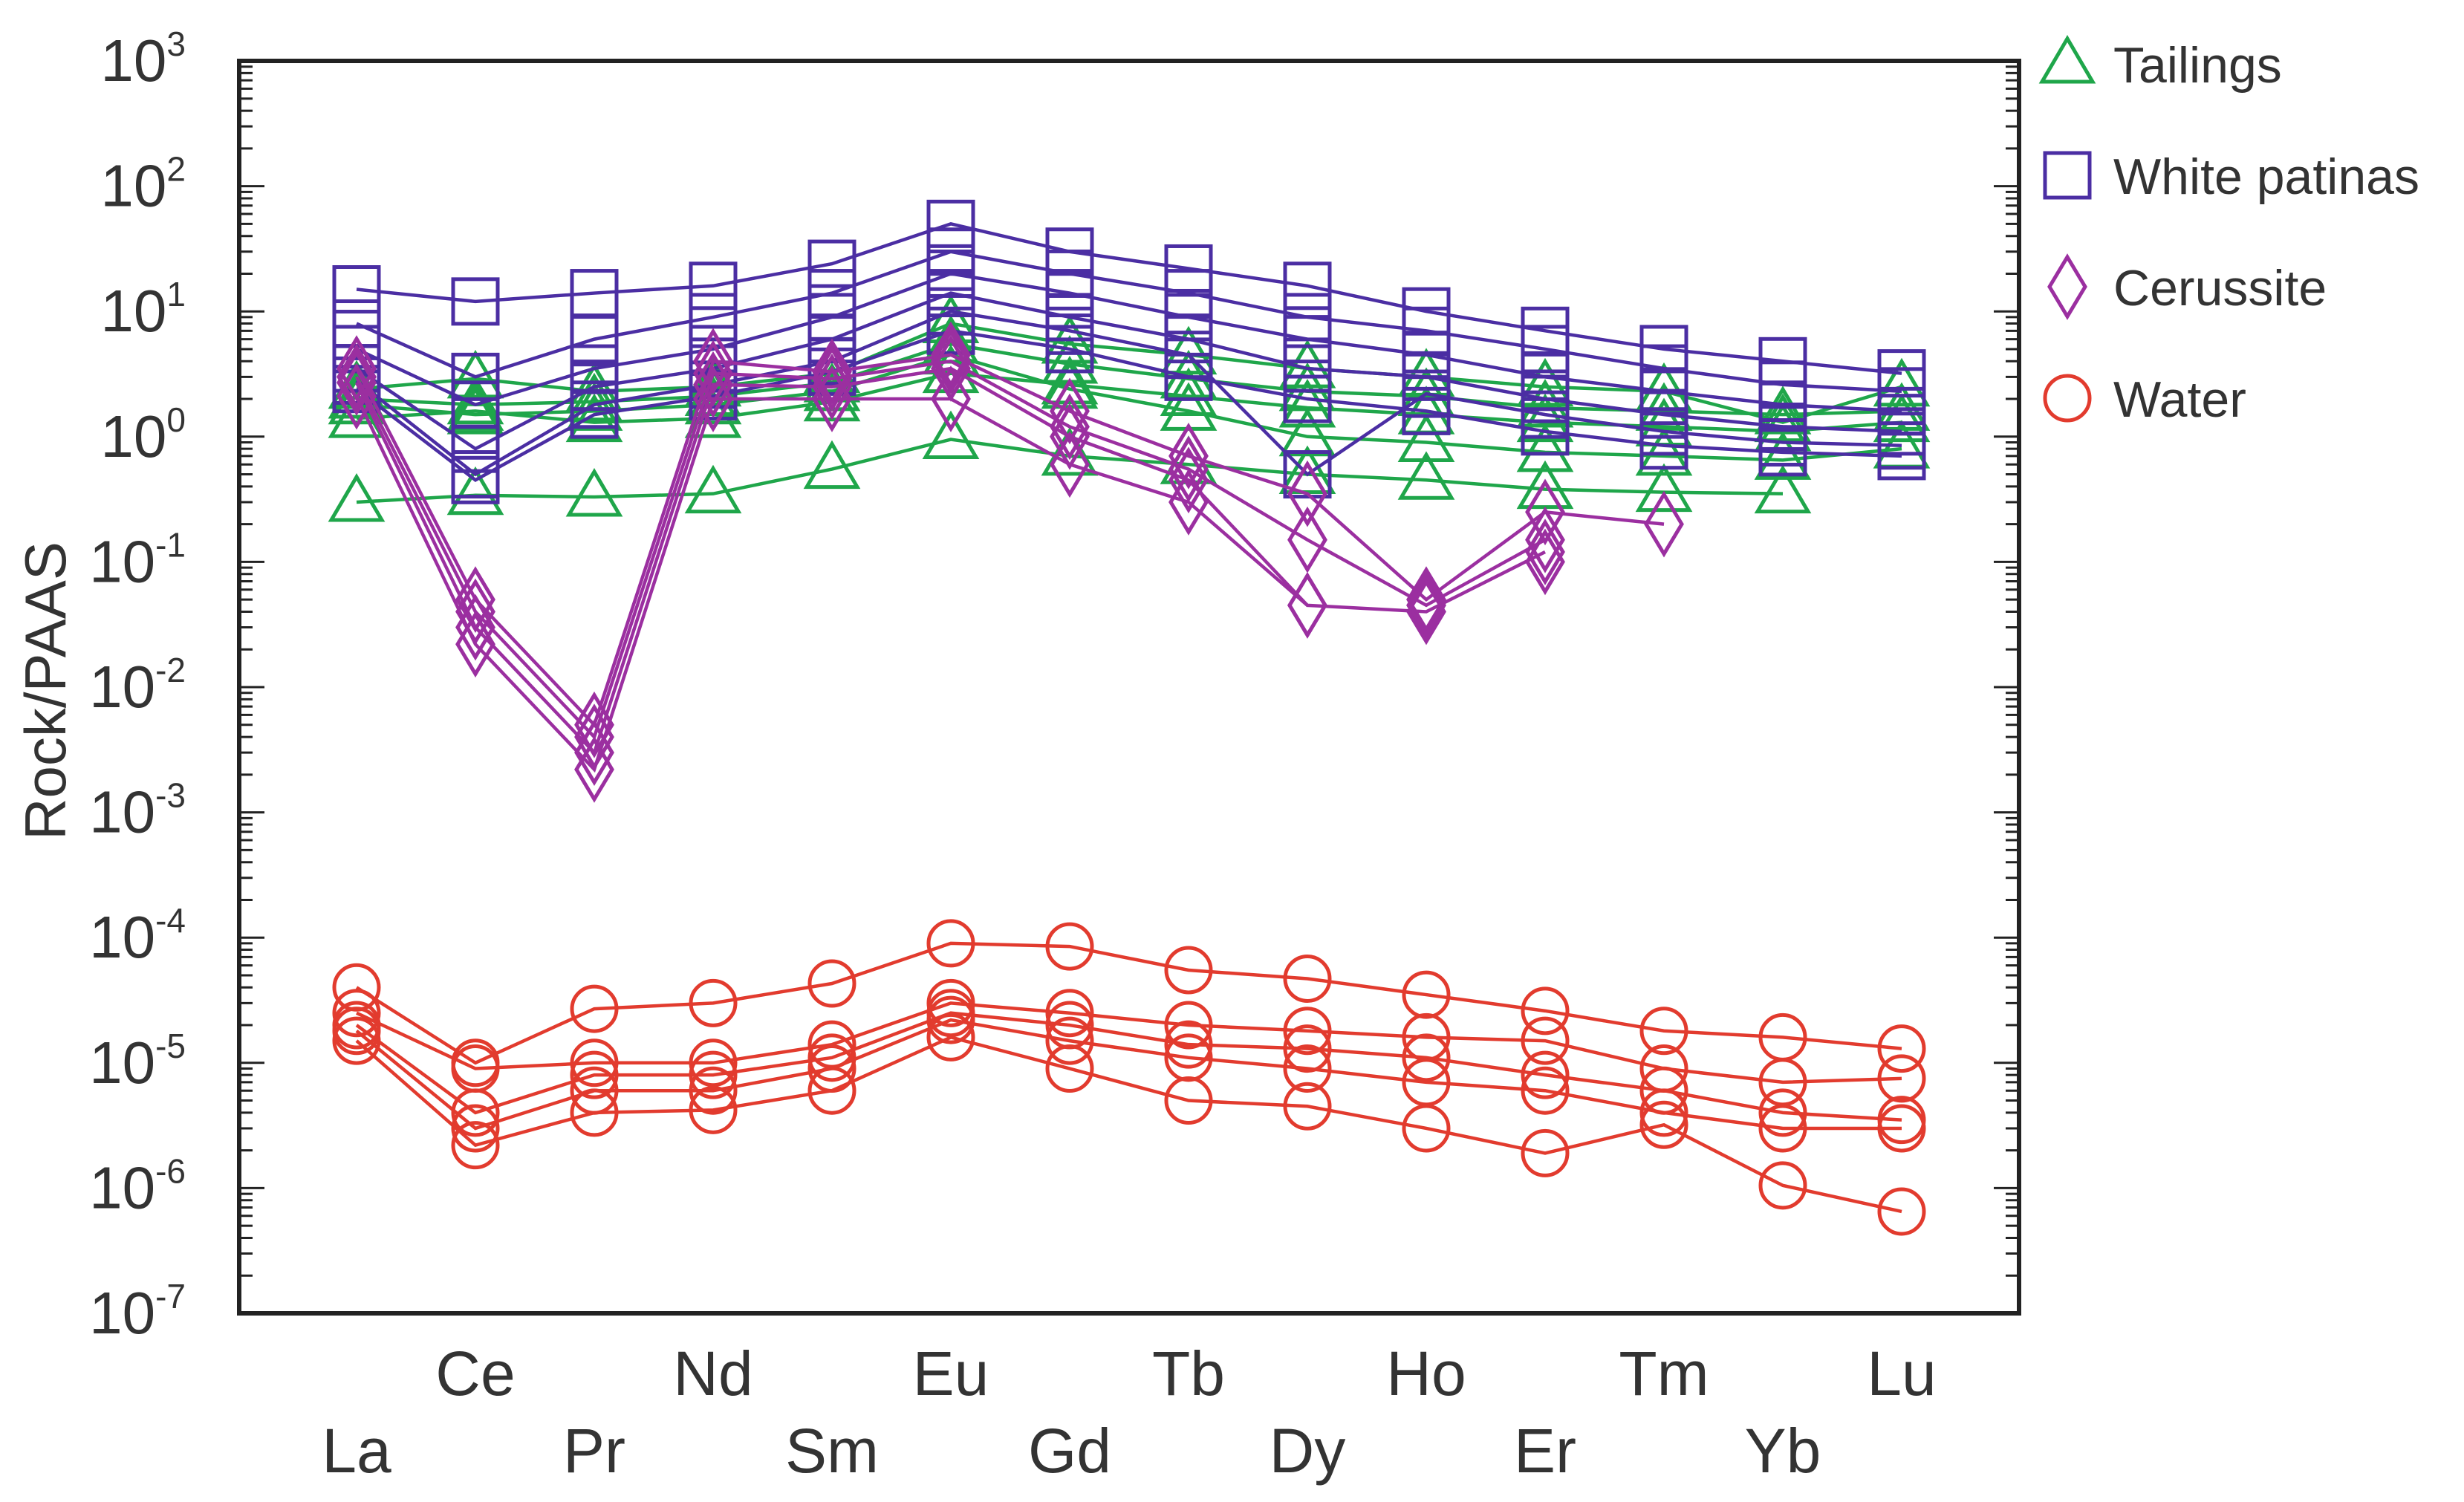 This screenshot has width=2464, height=1502. What do you see at coordinates (1129, 1412) in the screenshot?
I see `x-axis-category-labels: La Ce Pr Nd Sm Eu Gd Tb Dy Ho Er Tm Yb Lu` at bounding box center [1129, 1412].